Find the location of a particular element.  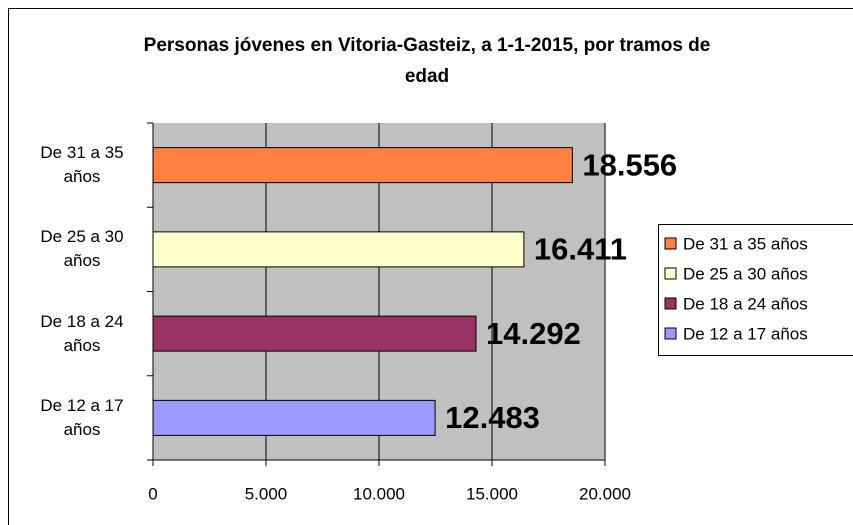

legend-box is located at coordinates (755, 290).